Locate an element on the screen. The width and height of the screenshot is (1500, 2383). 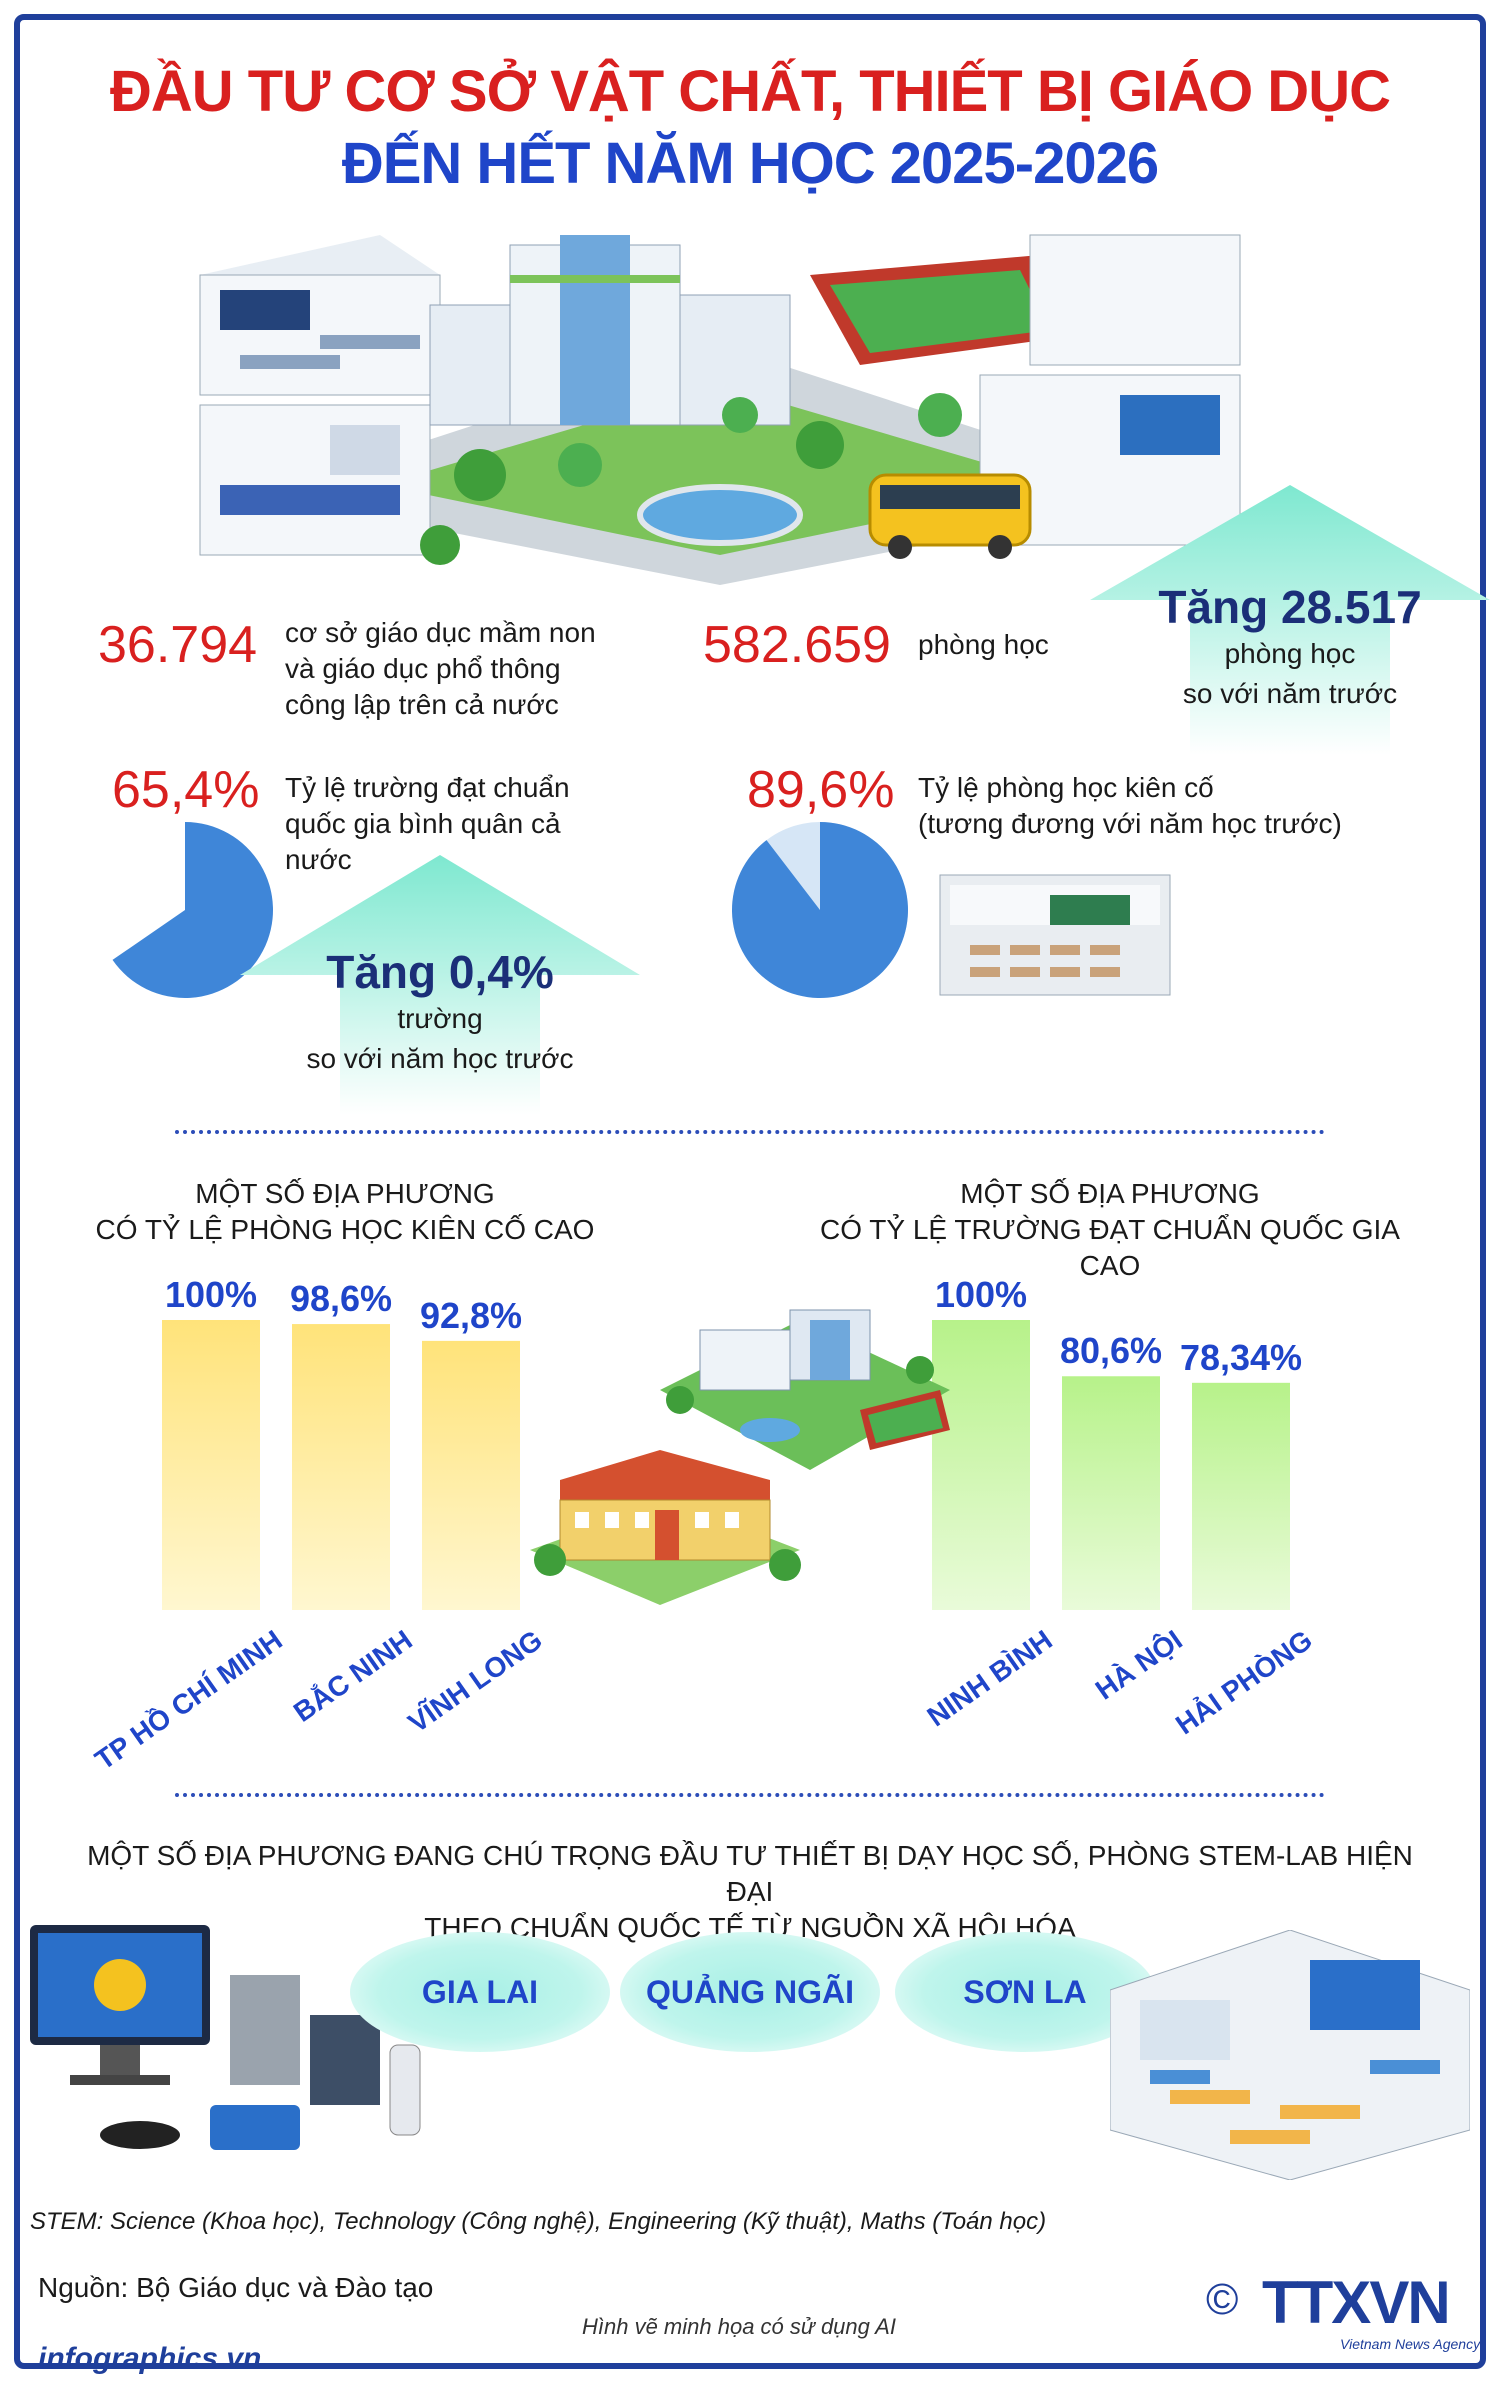
modern-school-illustration is located at coordinates (805, 1389).